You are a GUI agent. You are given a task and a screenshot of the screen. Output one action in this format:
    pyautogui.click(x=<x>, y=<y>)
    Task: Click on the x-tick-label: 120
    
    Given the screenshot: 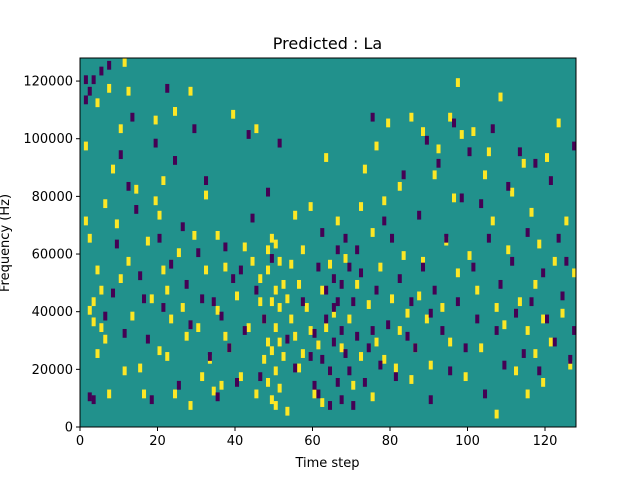 What is the action you would take?
    pyautogui.click(x=545, y=441)
    